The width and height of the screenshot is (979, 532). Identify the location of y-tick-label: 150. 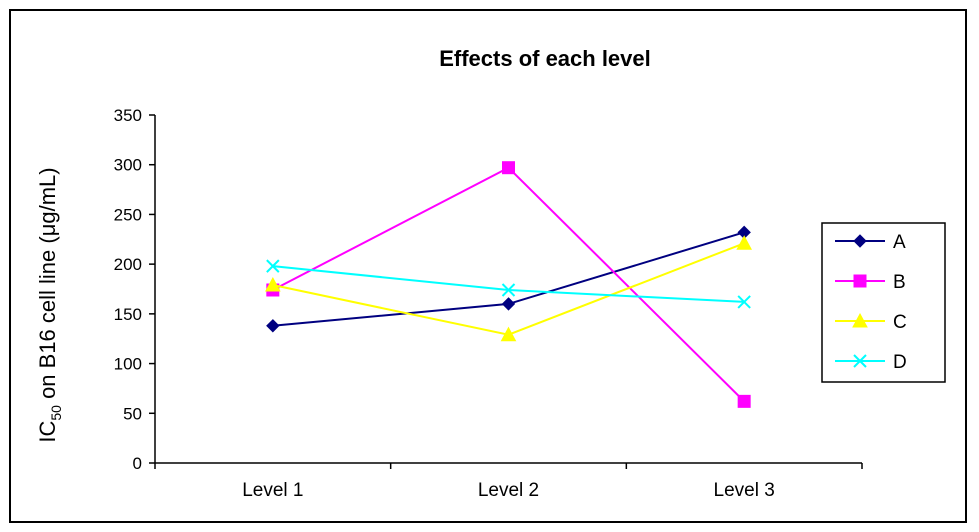
(128, 314).